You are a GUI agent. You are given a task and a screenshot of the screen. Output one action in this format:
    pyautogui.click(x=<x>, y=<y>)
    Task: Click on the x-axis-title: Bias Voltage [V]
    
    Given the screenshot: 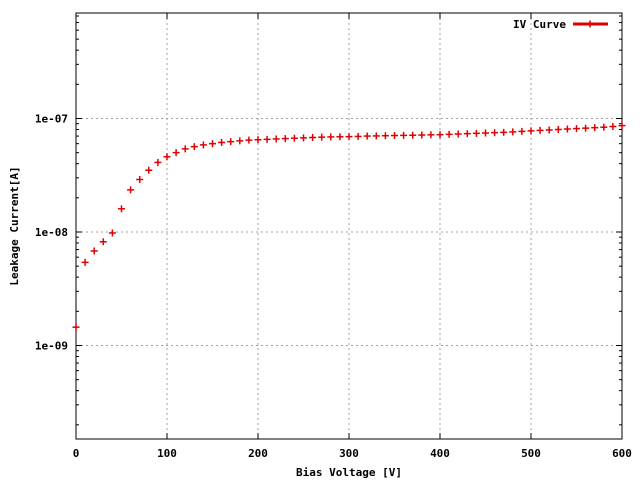 What is the action you would take?
    pyautogui.click(x=349, y=472)
    